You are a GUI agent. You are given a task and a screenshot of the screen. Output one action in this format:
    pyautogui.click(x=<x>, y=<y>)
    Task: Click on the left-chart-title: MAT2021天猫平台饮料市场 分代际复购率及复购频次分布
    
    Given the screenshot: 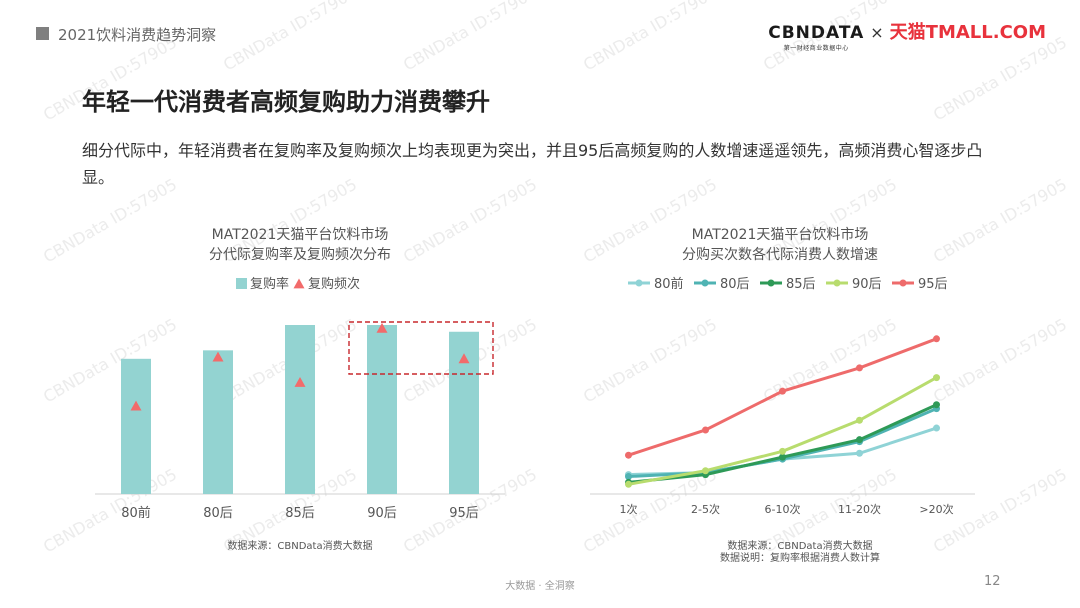 What is the action you would take?
    pyautogui.click(x=300, y=245)
    